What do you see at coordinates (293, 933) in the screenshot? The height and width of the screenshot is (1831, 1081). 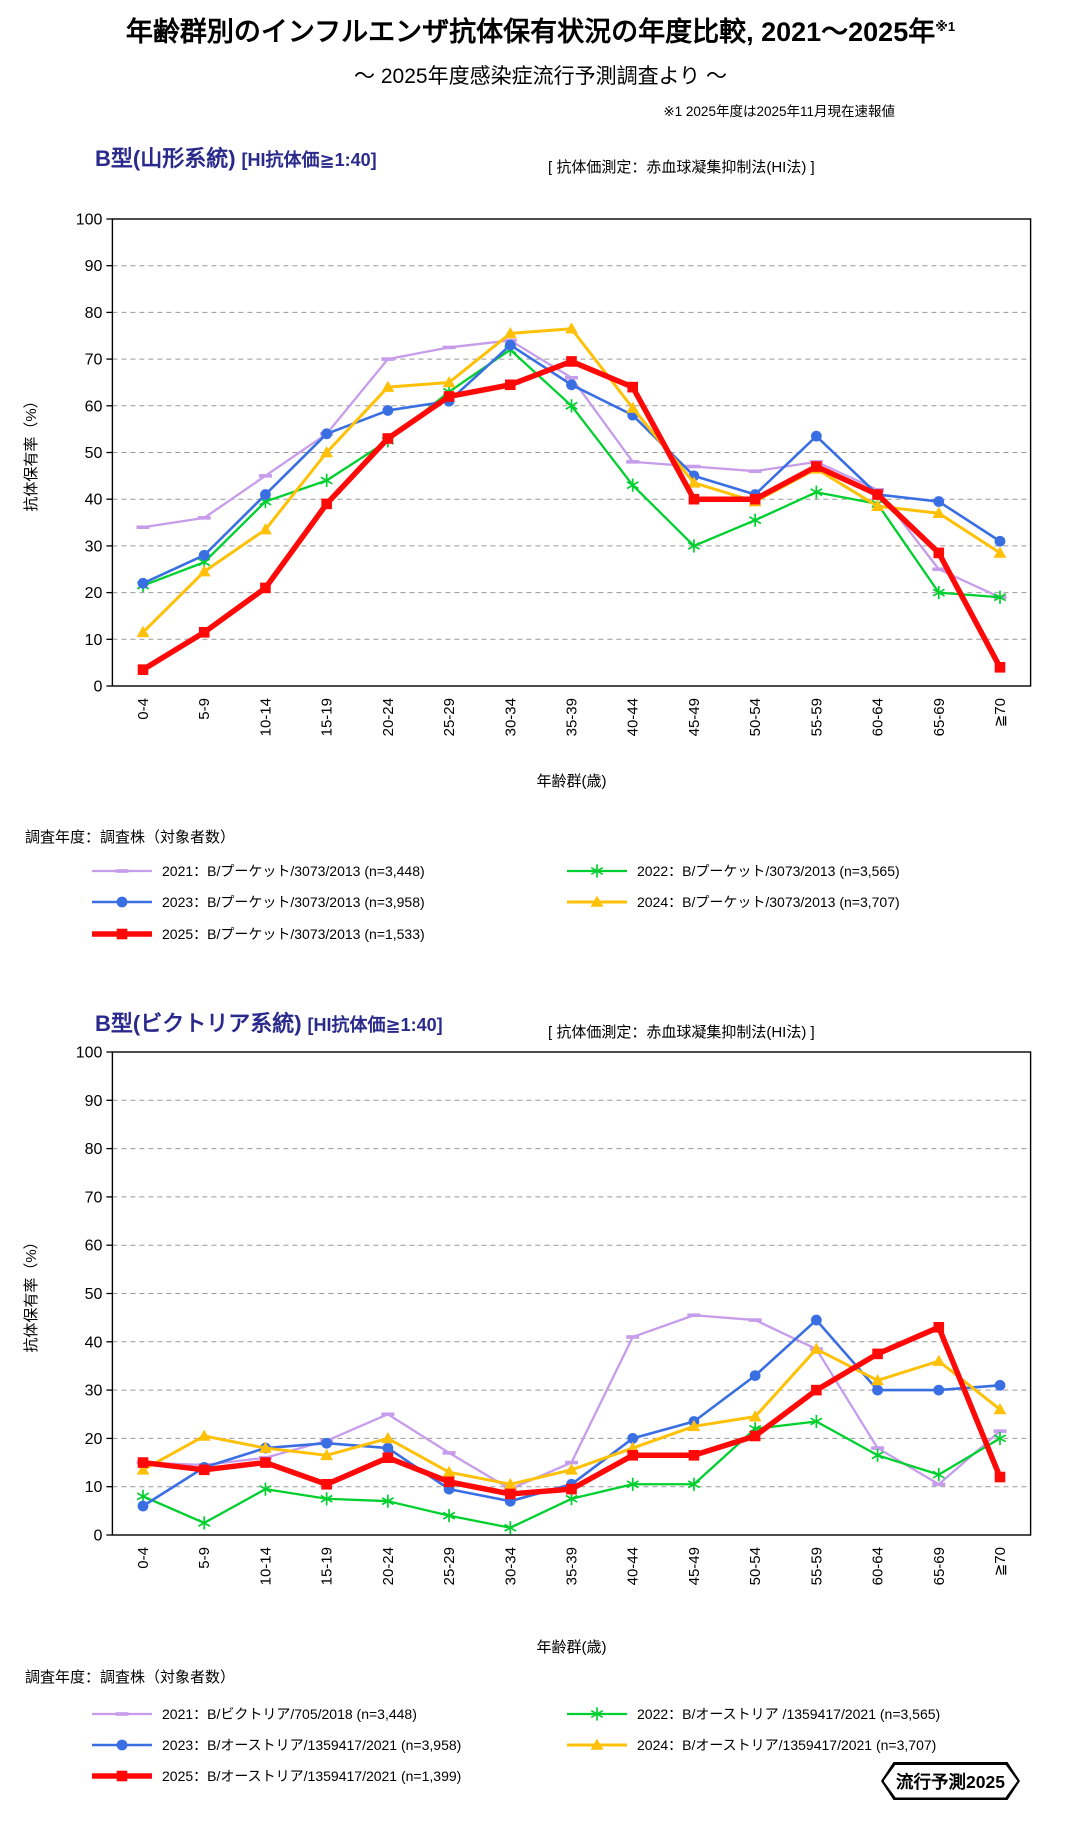 I see `legend-label-2025: 2025：B/プーケット/3073/2013 (n=1,533)` at bounding box center [293, 933].